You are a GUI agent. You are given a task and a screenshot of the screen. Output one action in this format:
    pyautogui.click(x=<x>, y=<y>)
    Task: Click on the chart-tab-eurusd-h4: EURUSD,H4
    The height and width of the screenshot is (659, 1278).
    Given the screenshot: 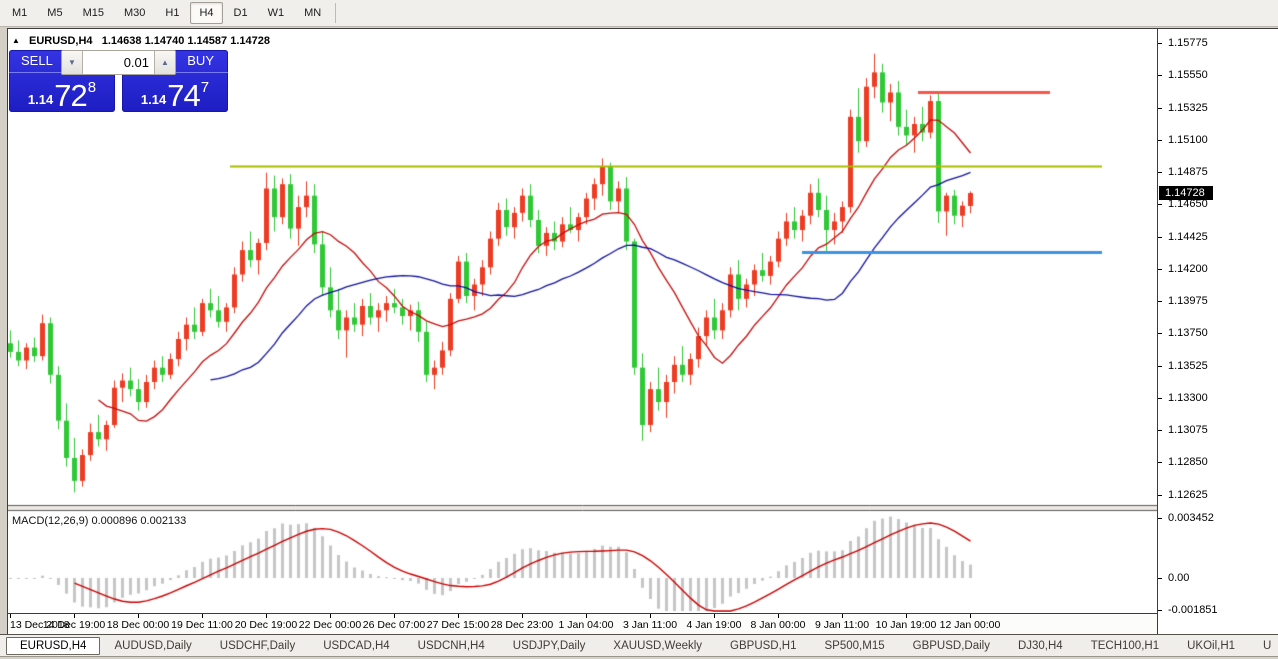 What is the action you would take?
    pyautogui.click(x=53, y=645)
    